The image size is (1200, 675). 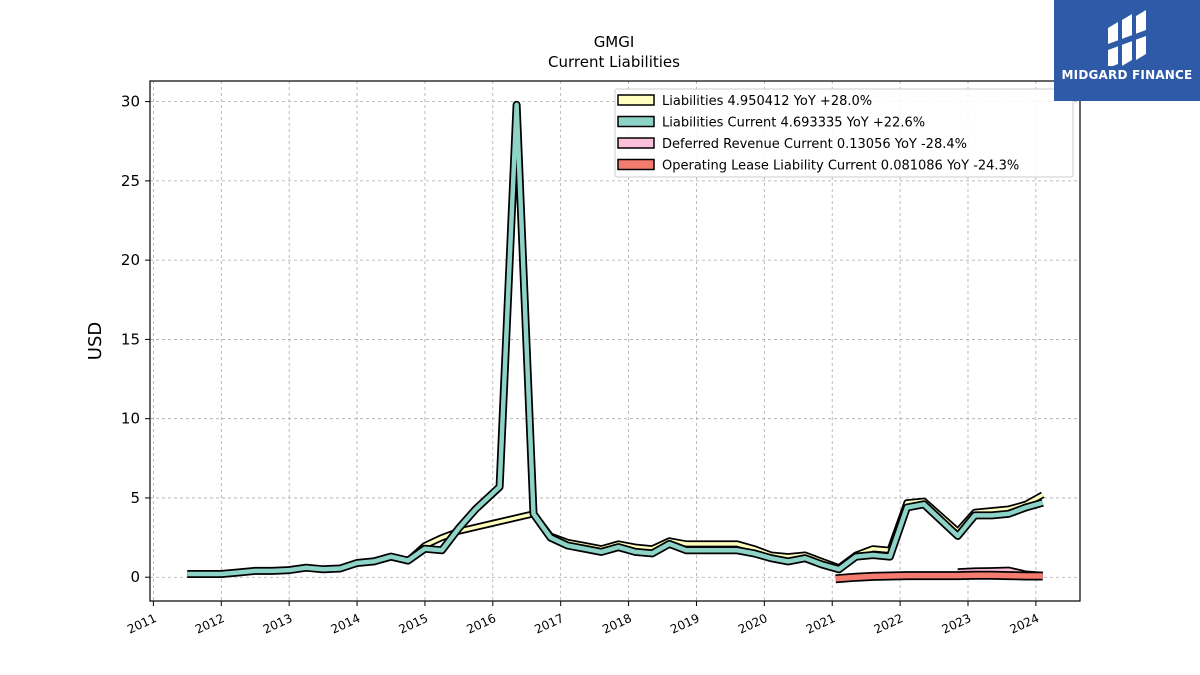 I want to click on y-axis: 0 5 10 15 20 25 30, so click(x=135, y=339).